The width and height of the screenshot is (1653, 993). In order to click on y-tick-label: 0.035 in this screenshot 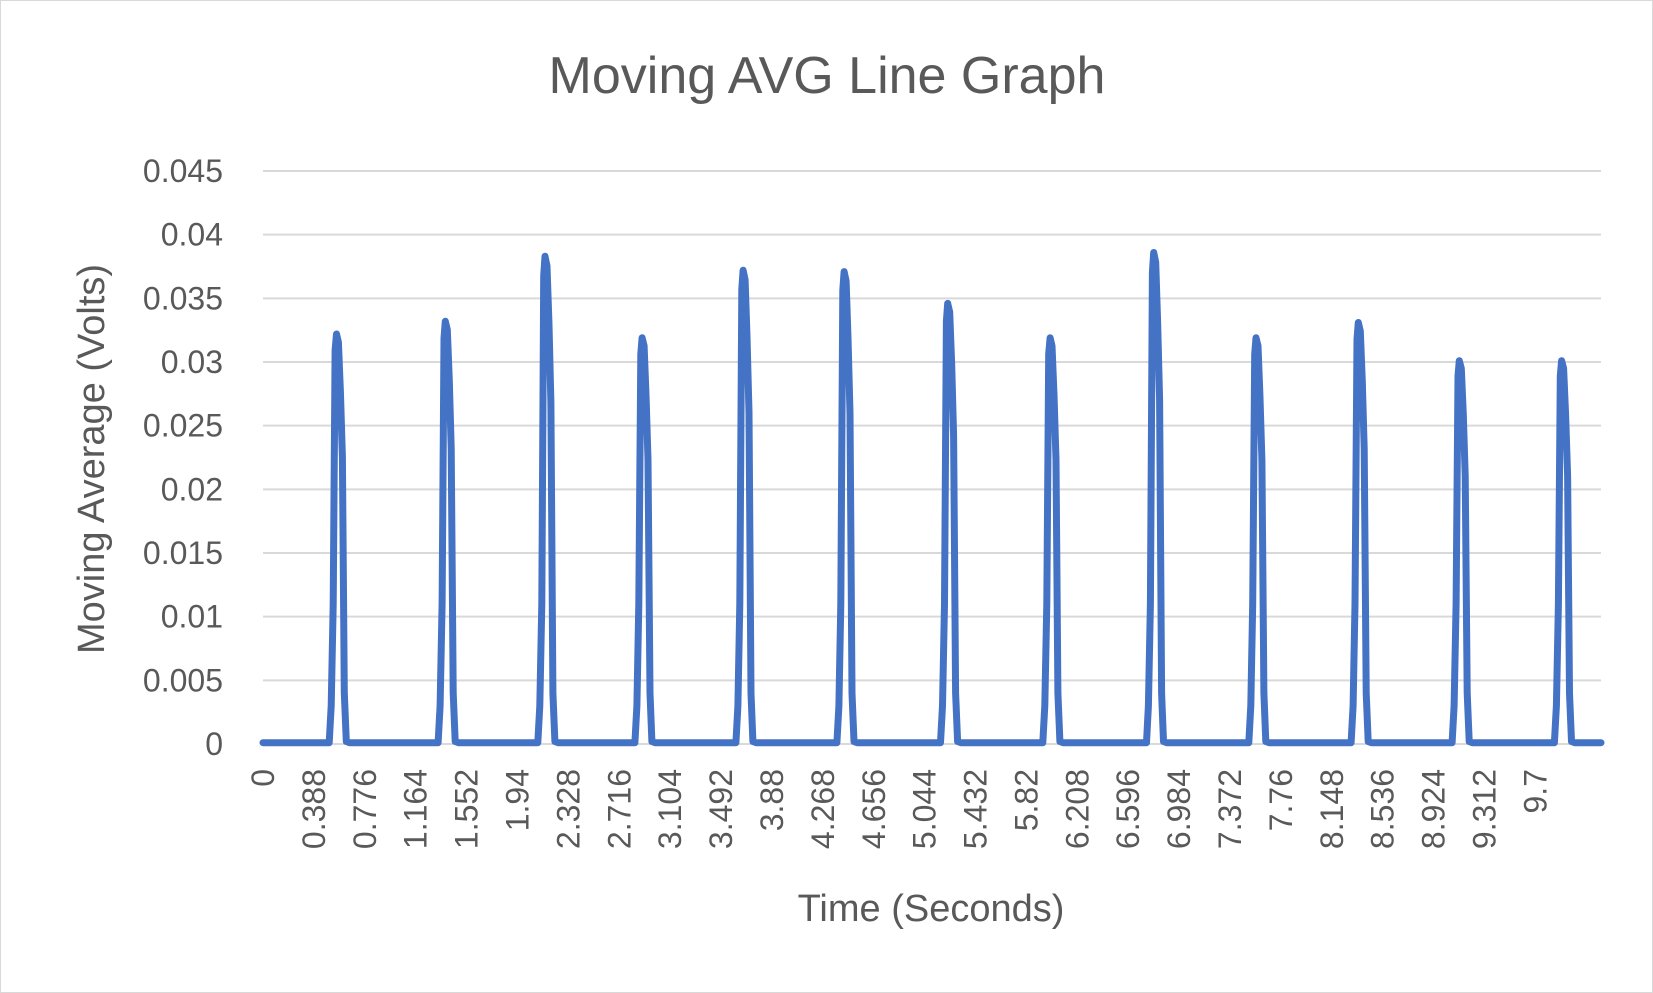, I will do `click(183, 298)`.